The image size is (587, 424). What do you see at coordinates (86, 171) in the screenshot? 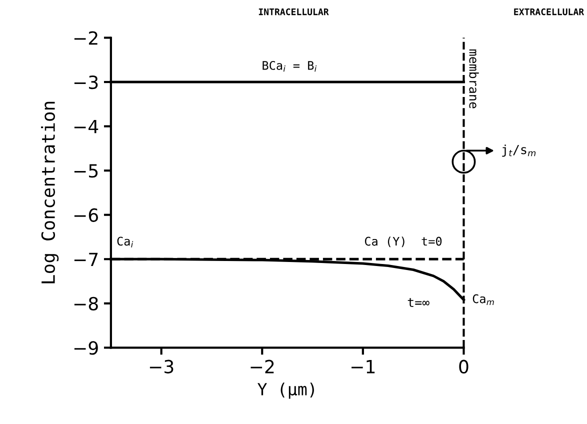
I see `y-tick-label: −5` at bounding box center [86, 171].